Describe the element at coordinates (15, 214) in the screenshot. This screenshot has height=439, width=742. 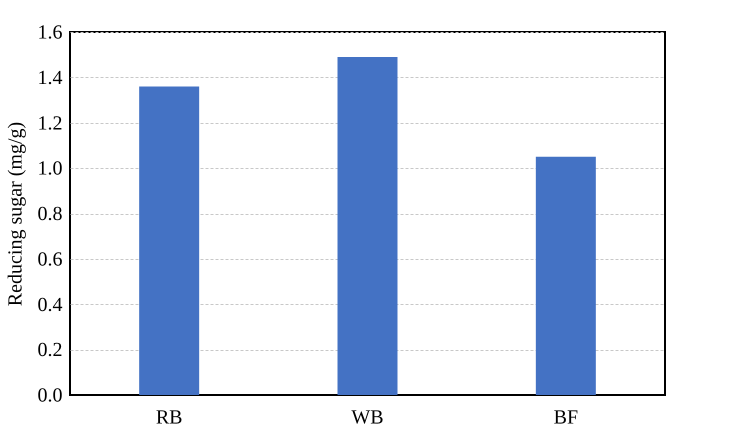
I see `y-axis-title: Reducing sugar (mg/g)` at that location.